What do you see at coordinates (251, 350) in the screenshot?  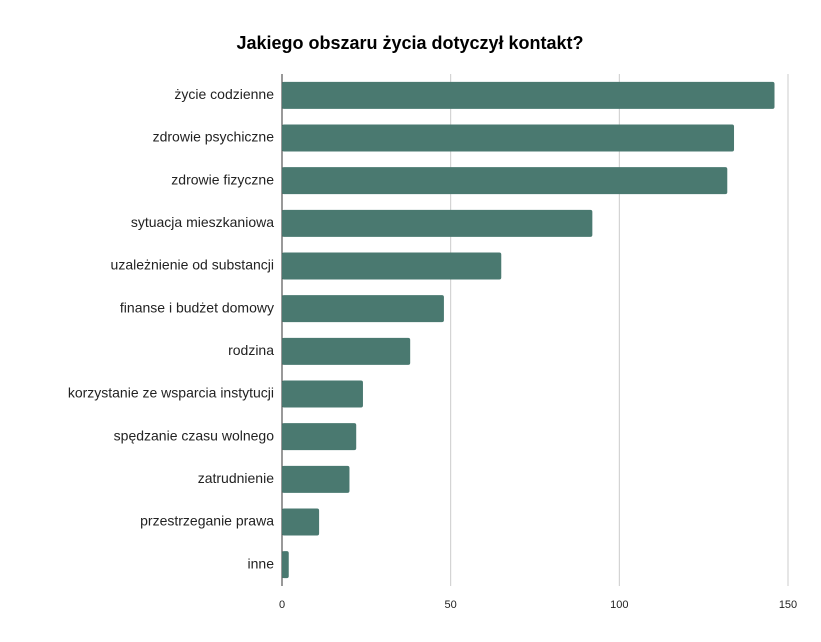 I see `y-tick-label: rodzina` at bounding box center [251, 350].